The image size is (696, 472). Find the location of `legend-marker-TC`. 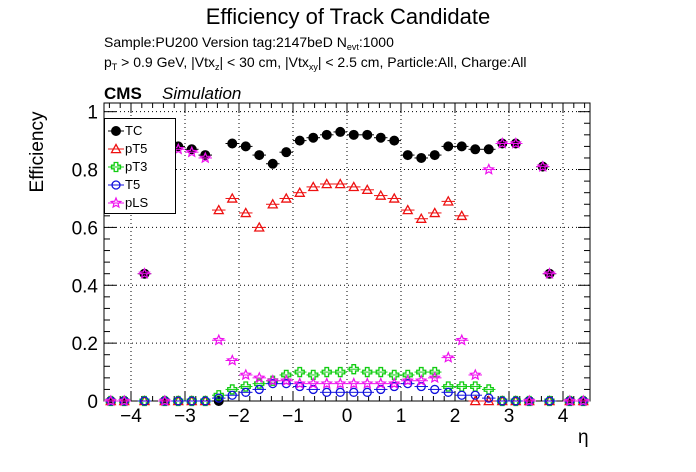

legend-marker-TC is located at coordinates (116, 131).